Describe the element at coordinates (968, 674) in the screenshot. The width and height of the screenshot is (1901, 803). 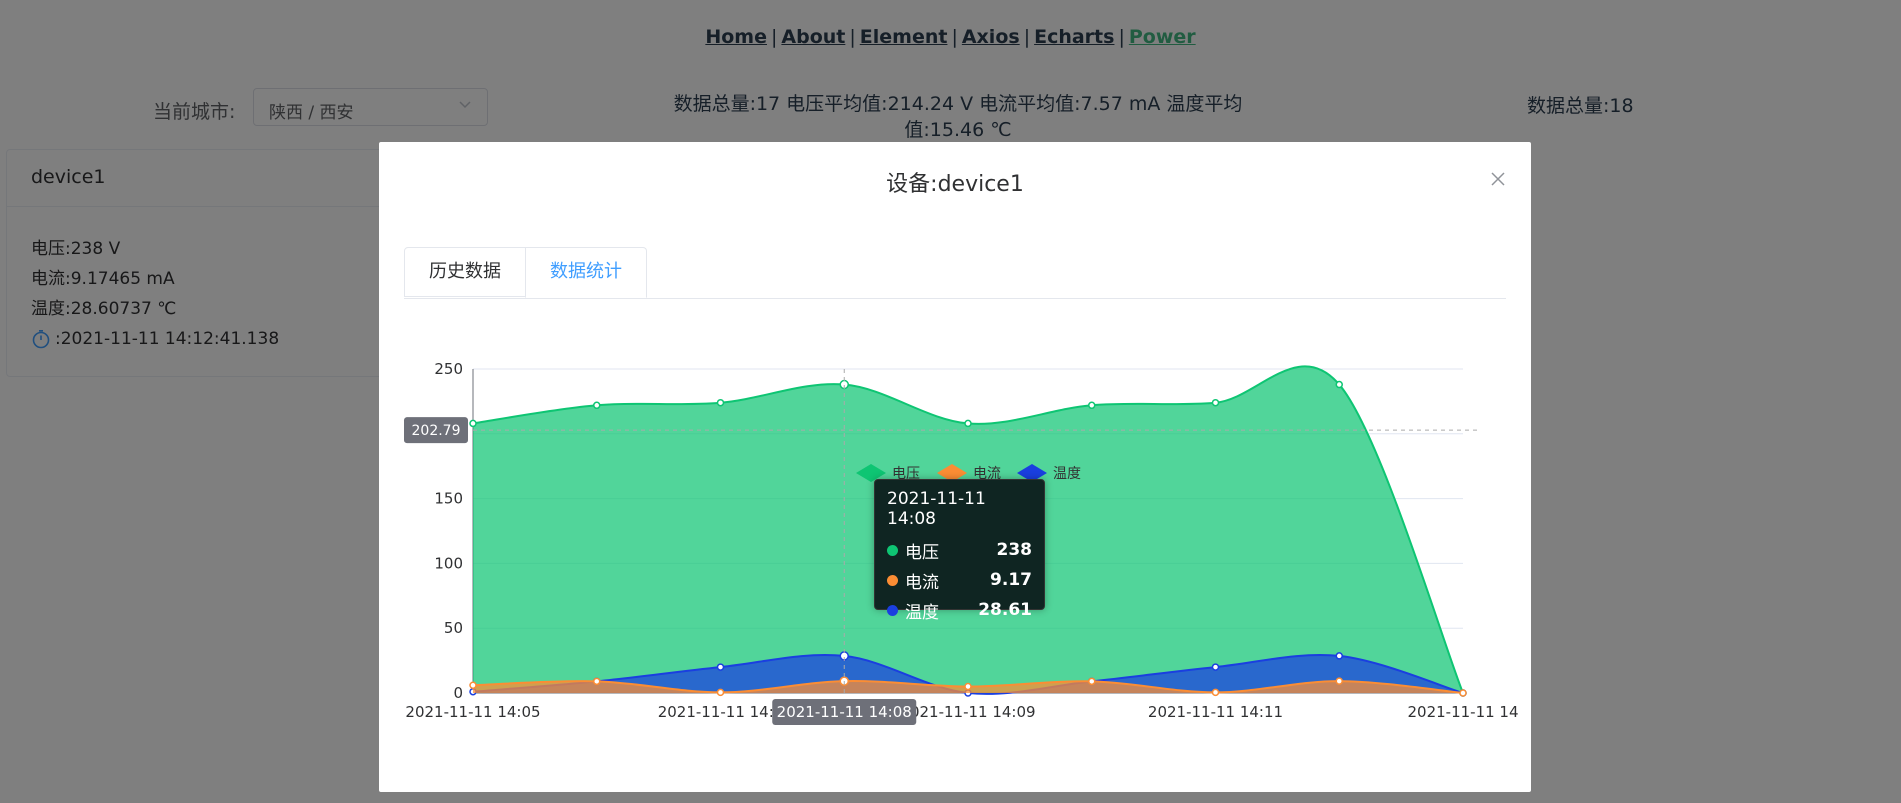
I see `series-area-温度` at that location.